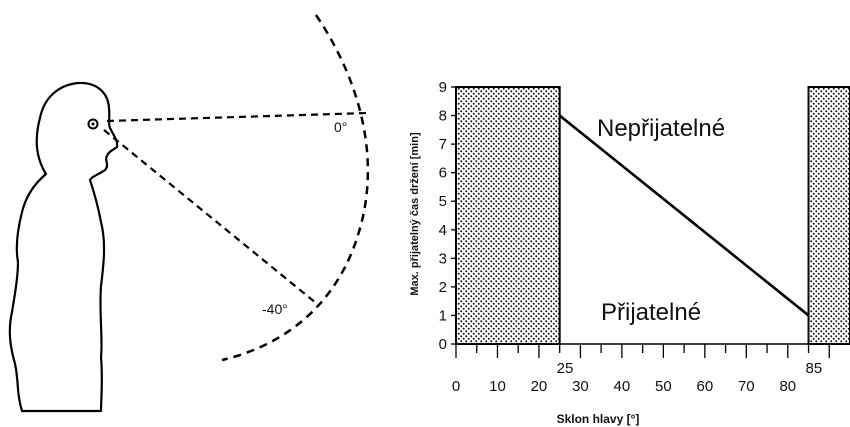  Describe the element at coordinates (415, 214) in the screenshot. I see `y-axis-title: Max. přijatelný čas držení [min]` at that location.